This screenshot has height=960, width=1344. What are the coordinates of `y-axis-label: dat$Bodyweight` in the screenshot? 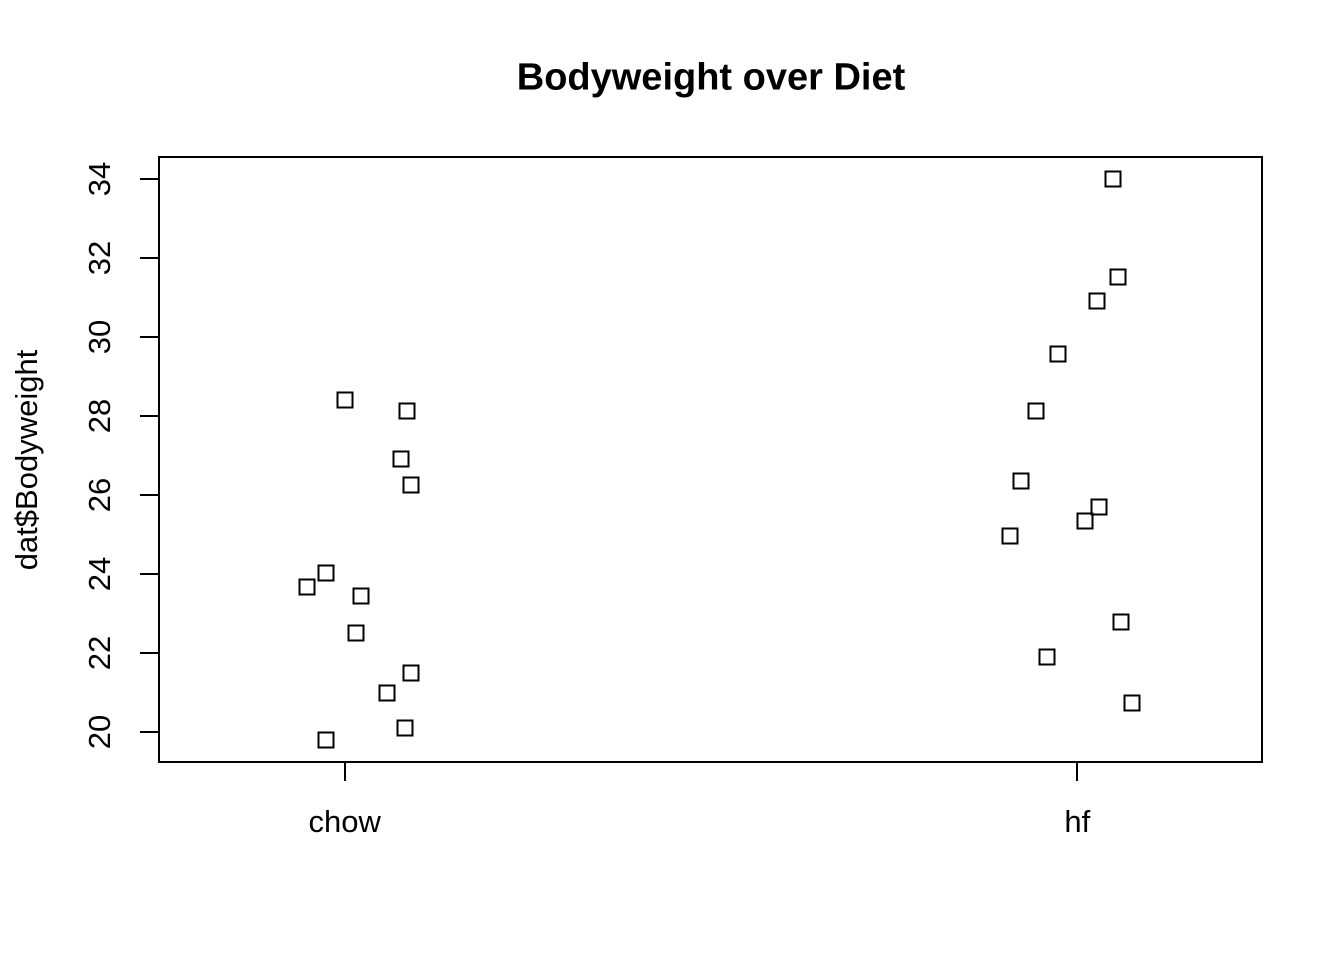 It's located at (26, 460).